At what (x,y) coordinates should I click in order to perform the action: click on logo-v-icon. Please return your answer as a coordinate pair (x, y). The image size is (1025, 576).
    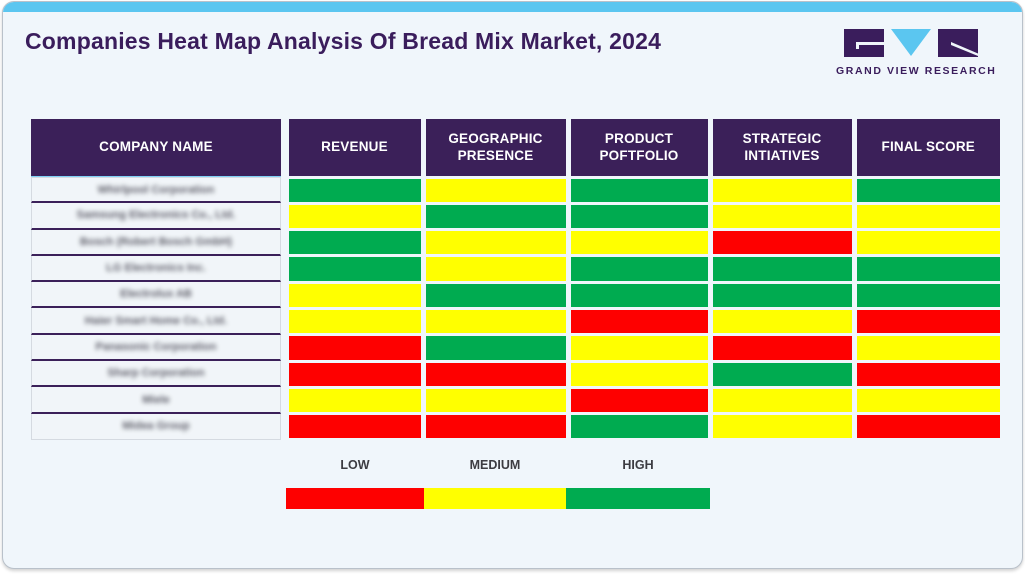
    Looking at the image, I should click on (911, 42).